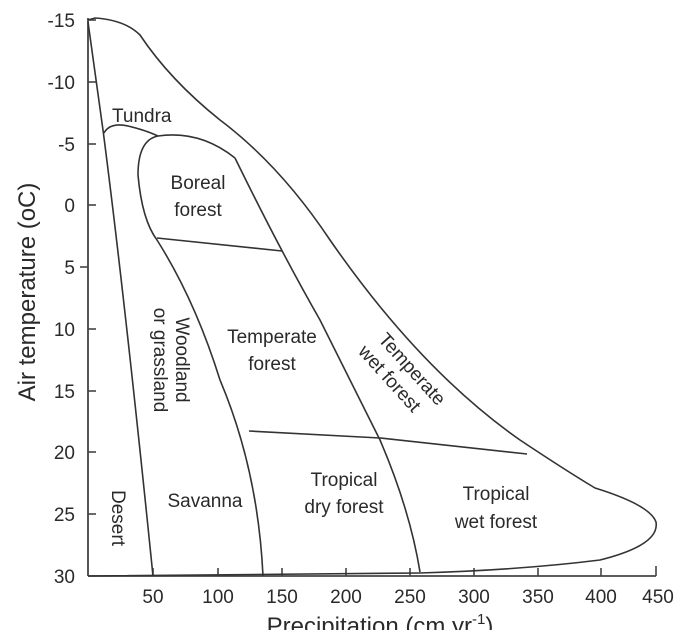 Image resolution: width=682 pixels, height=630 pixels. Describe the element at coordinates (27, 292) in the screenshot. I see `y-axis-title: Air temperature (oC)` at that location.